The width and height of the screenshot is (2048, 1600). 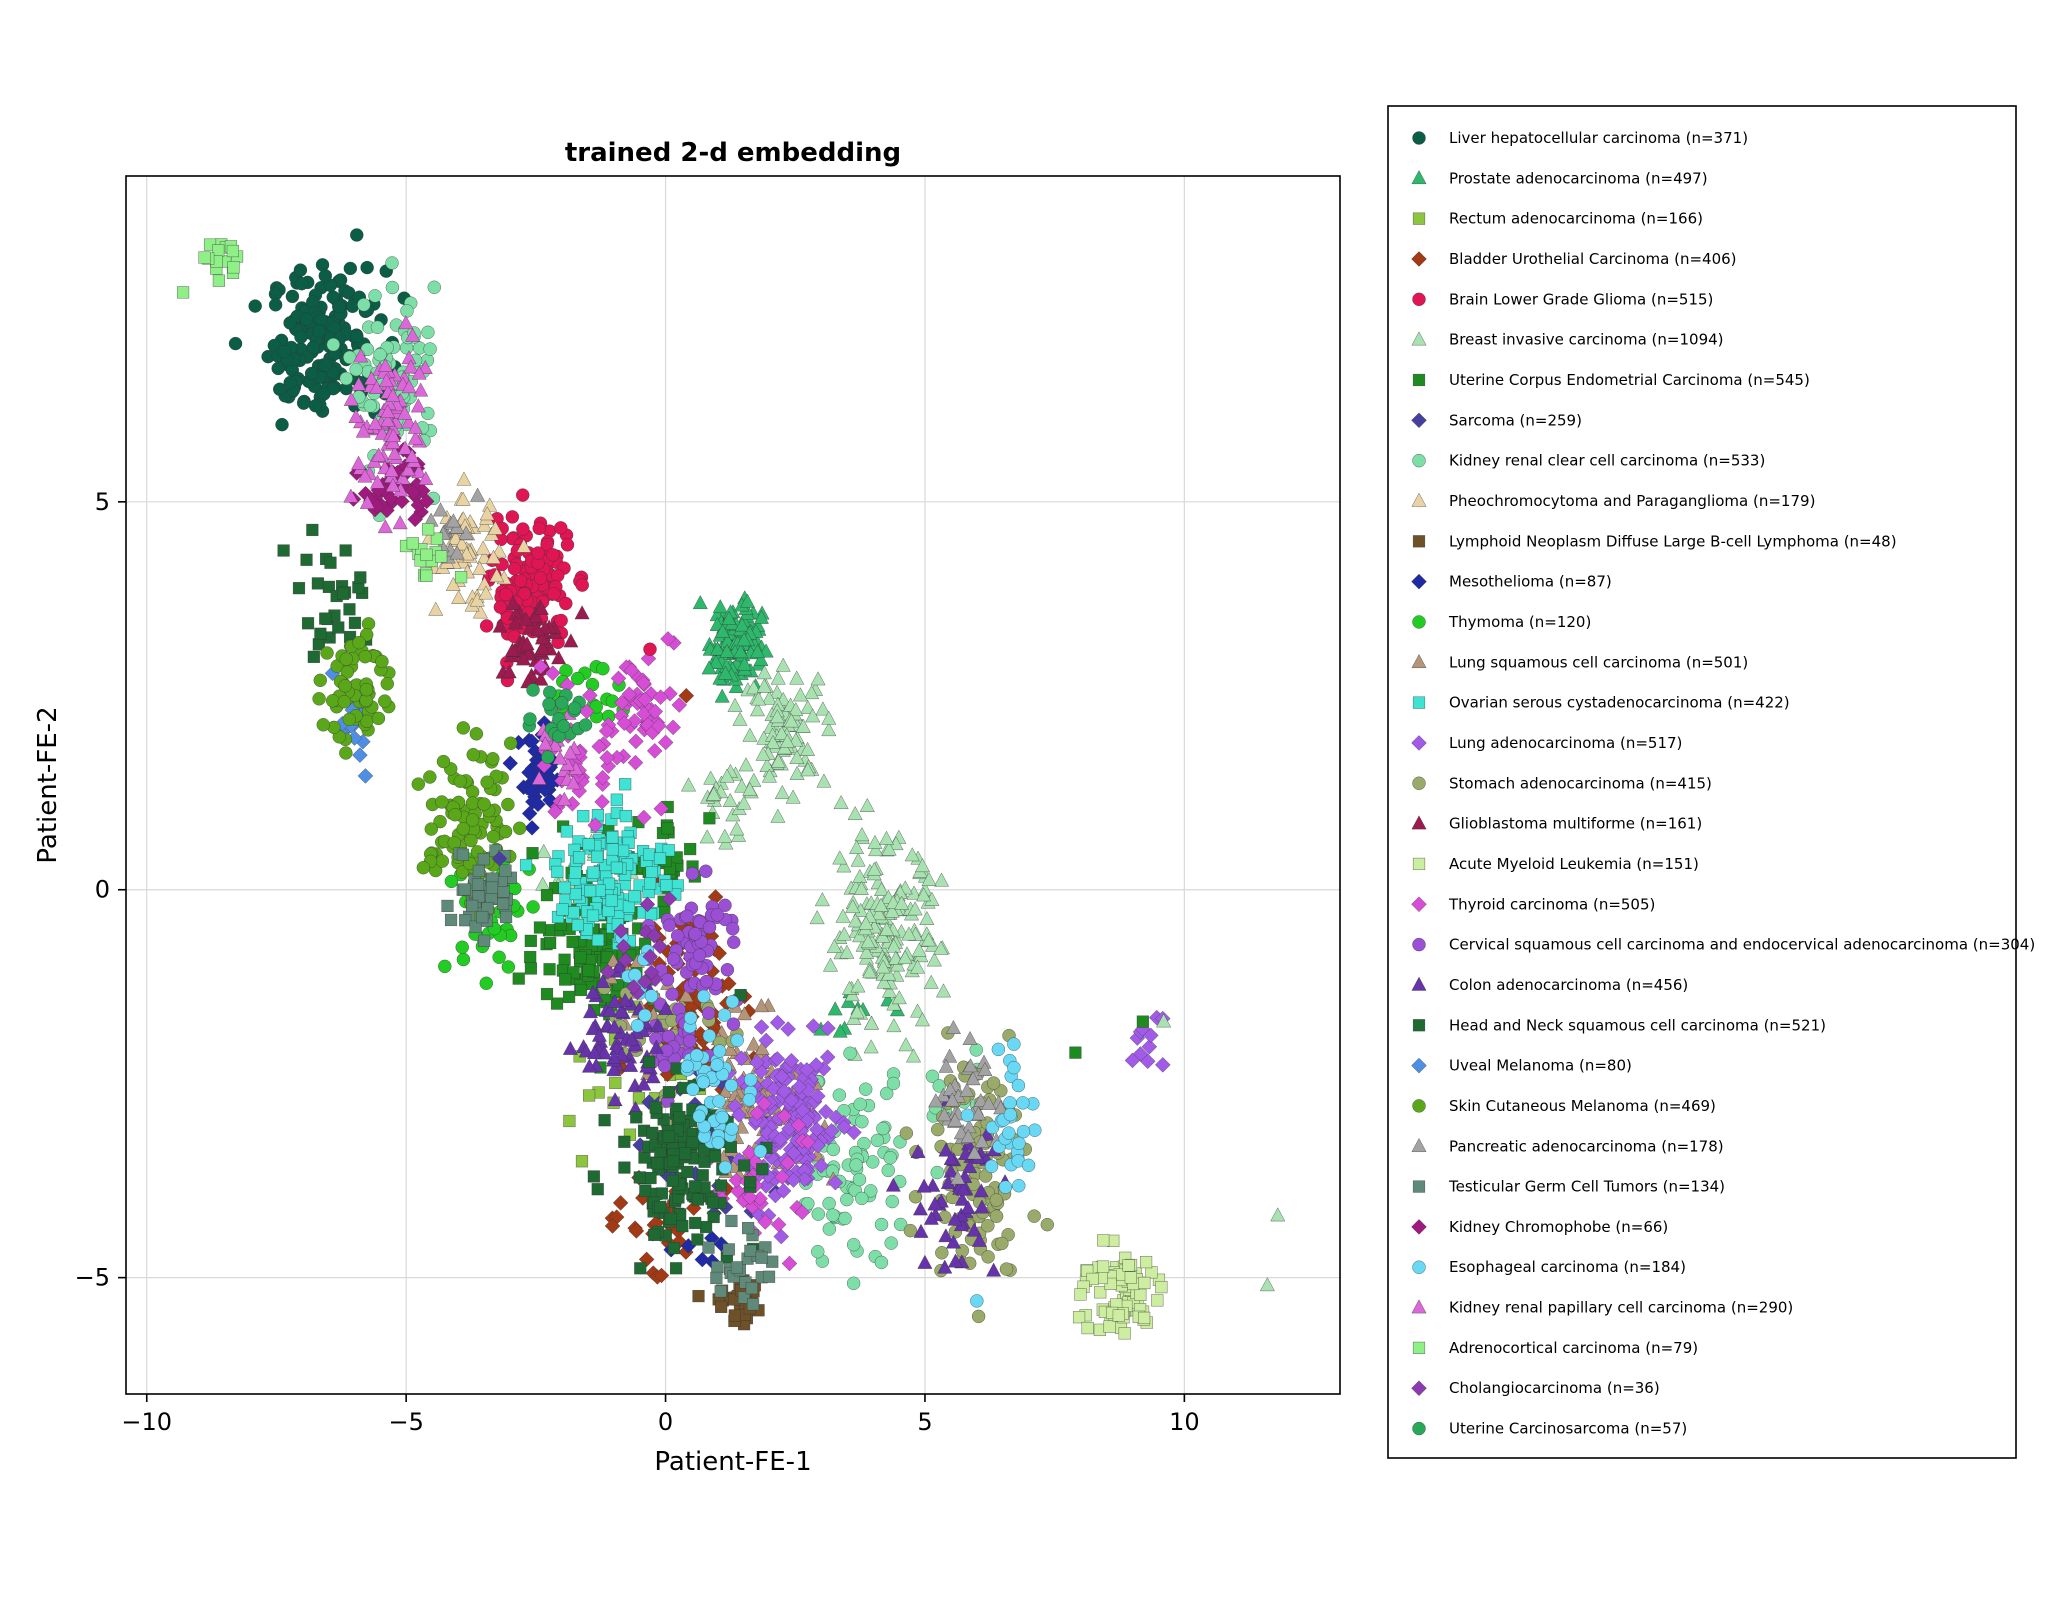 What do you see at coordinates (451, 881) in the screenshot?
I see `point-thymoma` at bounding box center [451, 881].